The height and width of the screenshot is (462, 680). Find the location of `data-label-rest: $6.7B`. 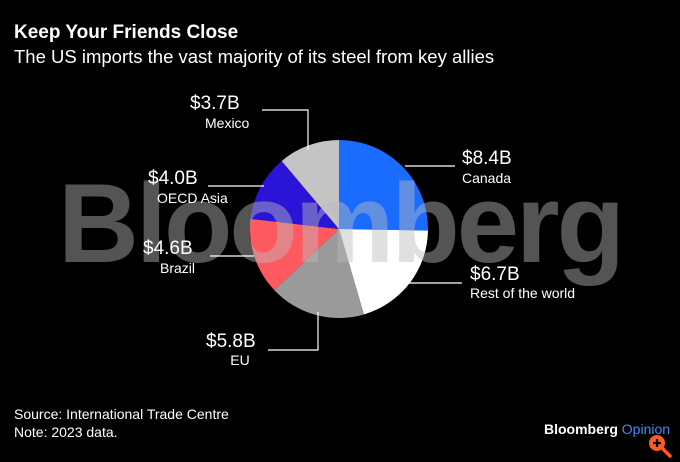

data-label-rest: $6.7B is located at coordinates (495, 274).